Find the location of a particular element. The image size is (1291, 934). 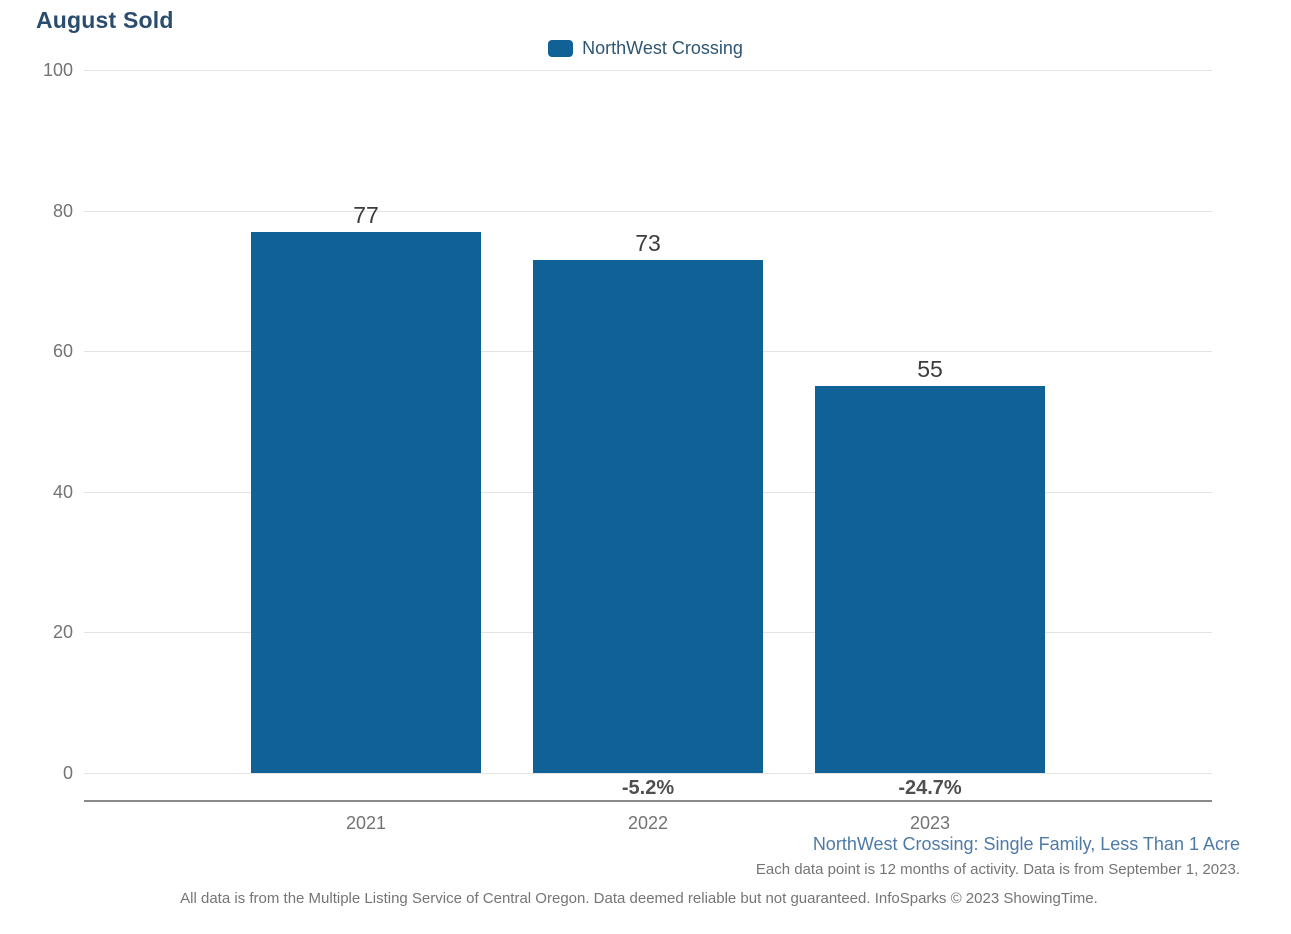

pct-change-label: -24.7% is located at coordinates (930, 788).